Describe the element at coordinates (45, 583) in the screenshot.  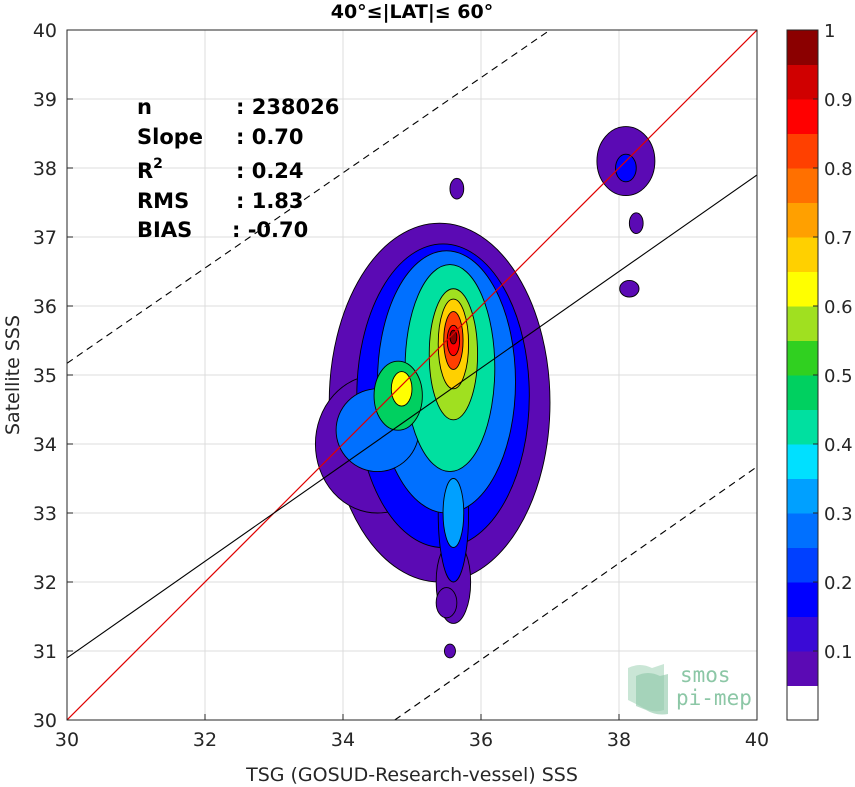
I see `y-tick-label: 32` at that location.